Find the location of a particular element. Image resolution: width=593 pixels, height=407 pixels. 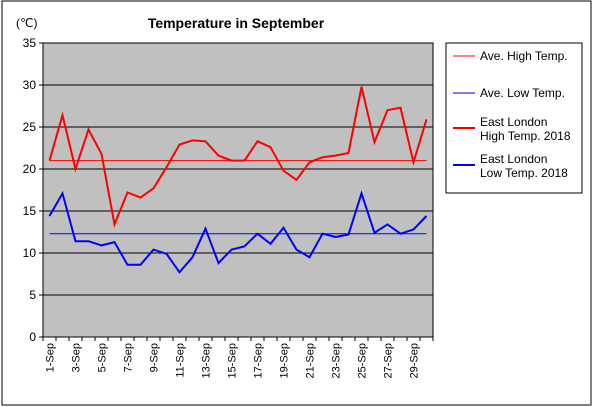

x-tick-label: 21-Sep is located at coordinates (311, 360).